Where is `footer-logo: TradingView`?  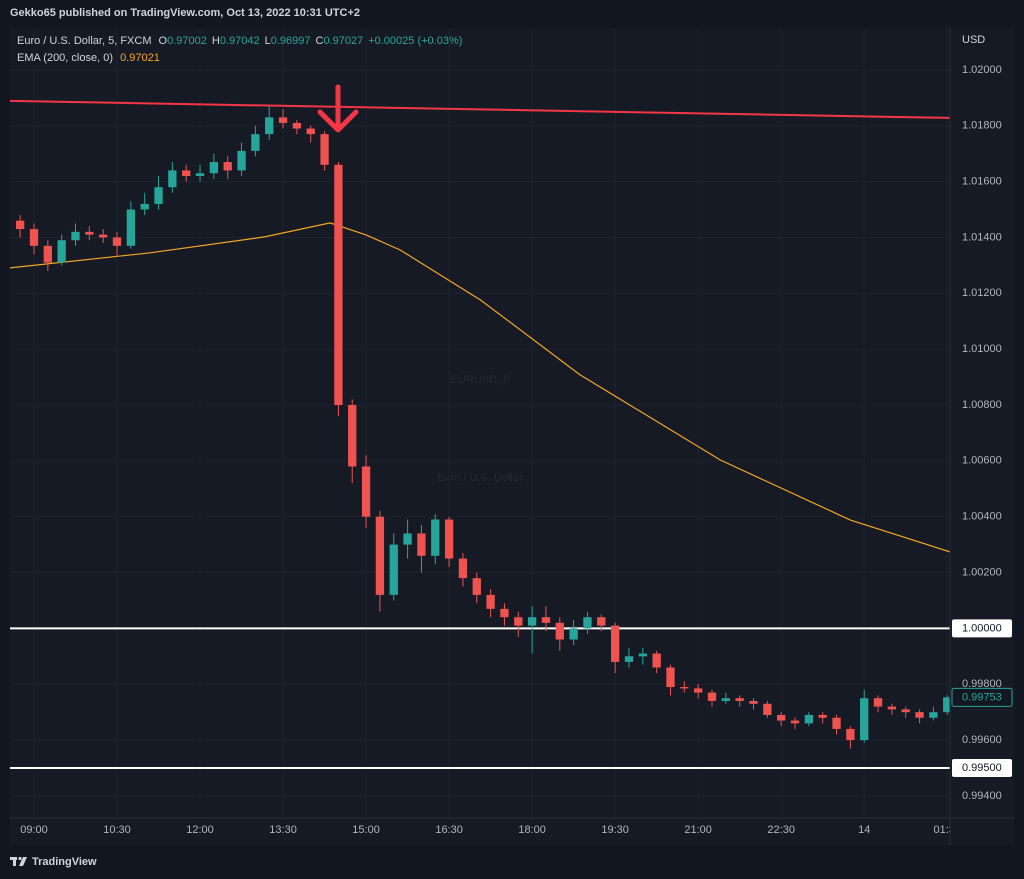
footer-logo: TradingView is located at coordinates (53, 862).